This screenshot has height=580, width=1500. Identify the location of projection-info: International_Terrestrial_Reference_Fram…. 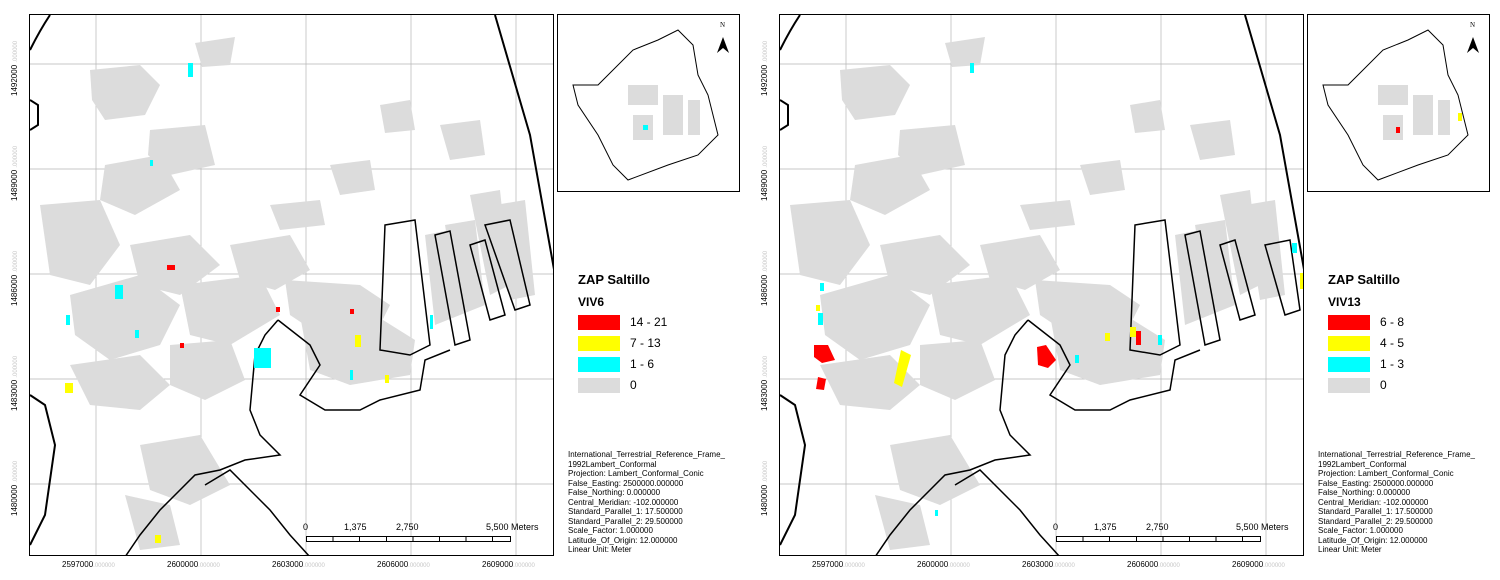
(1408, 502).